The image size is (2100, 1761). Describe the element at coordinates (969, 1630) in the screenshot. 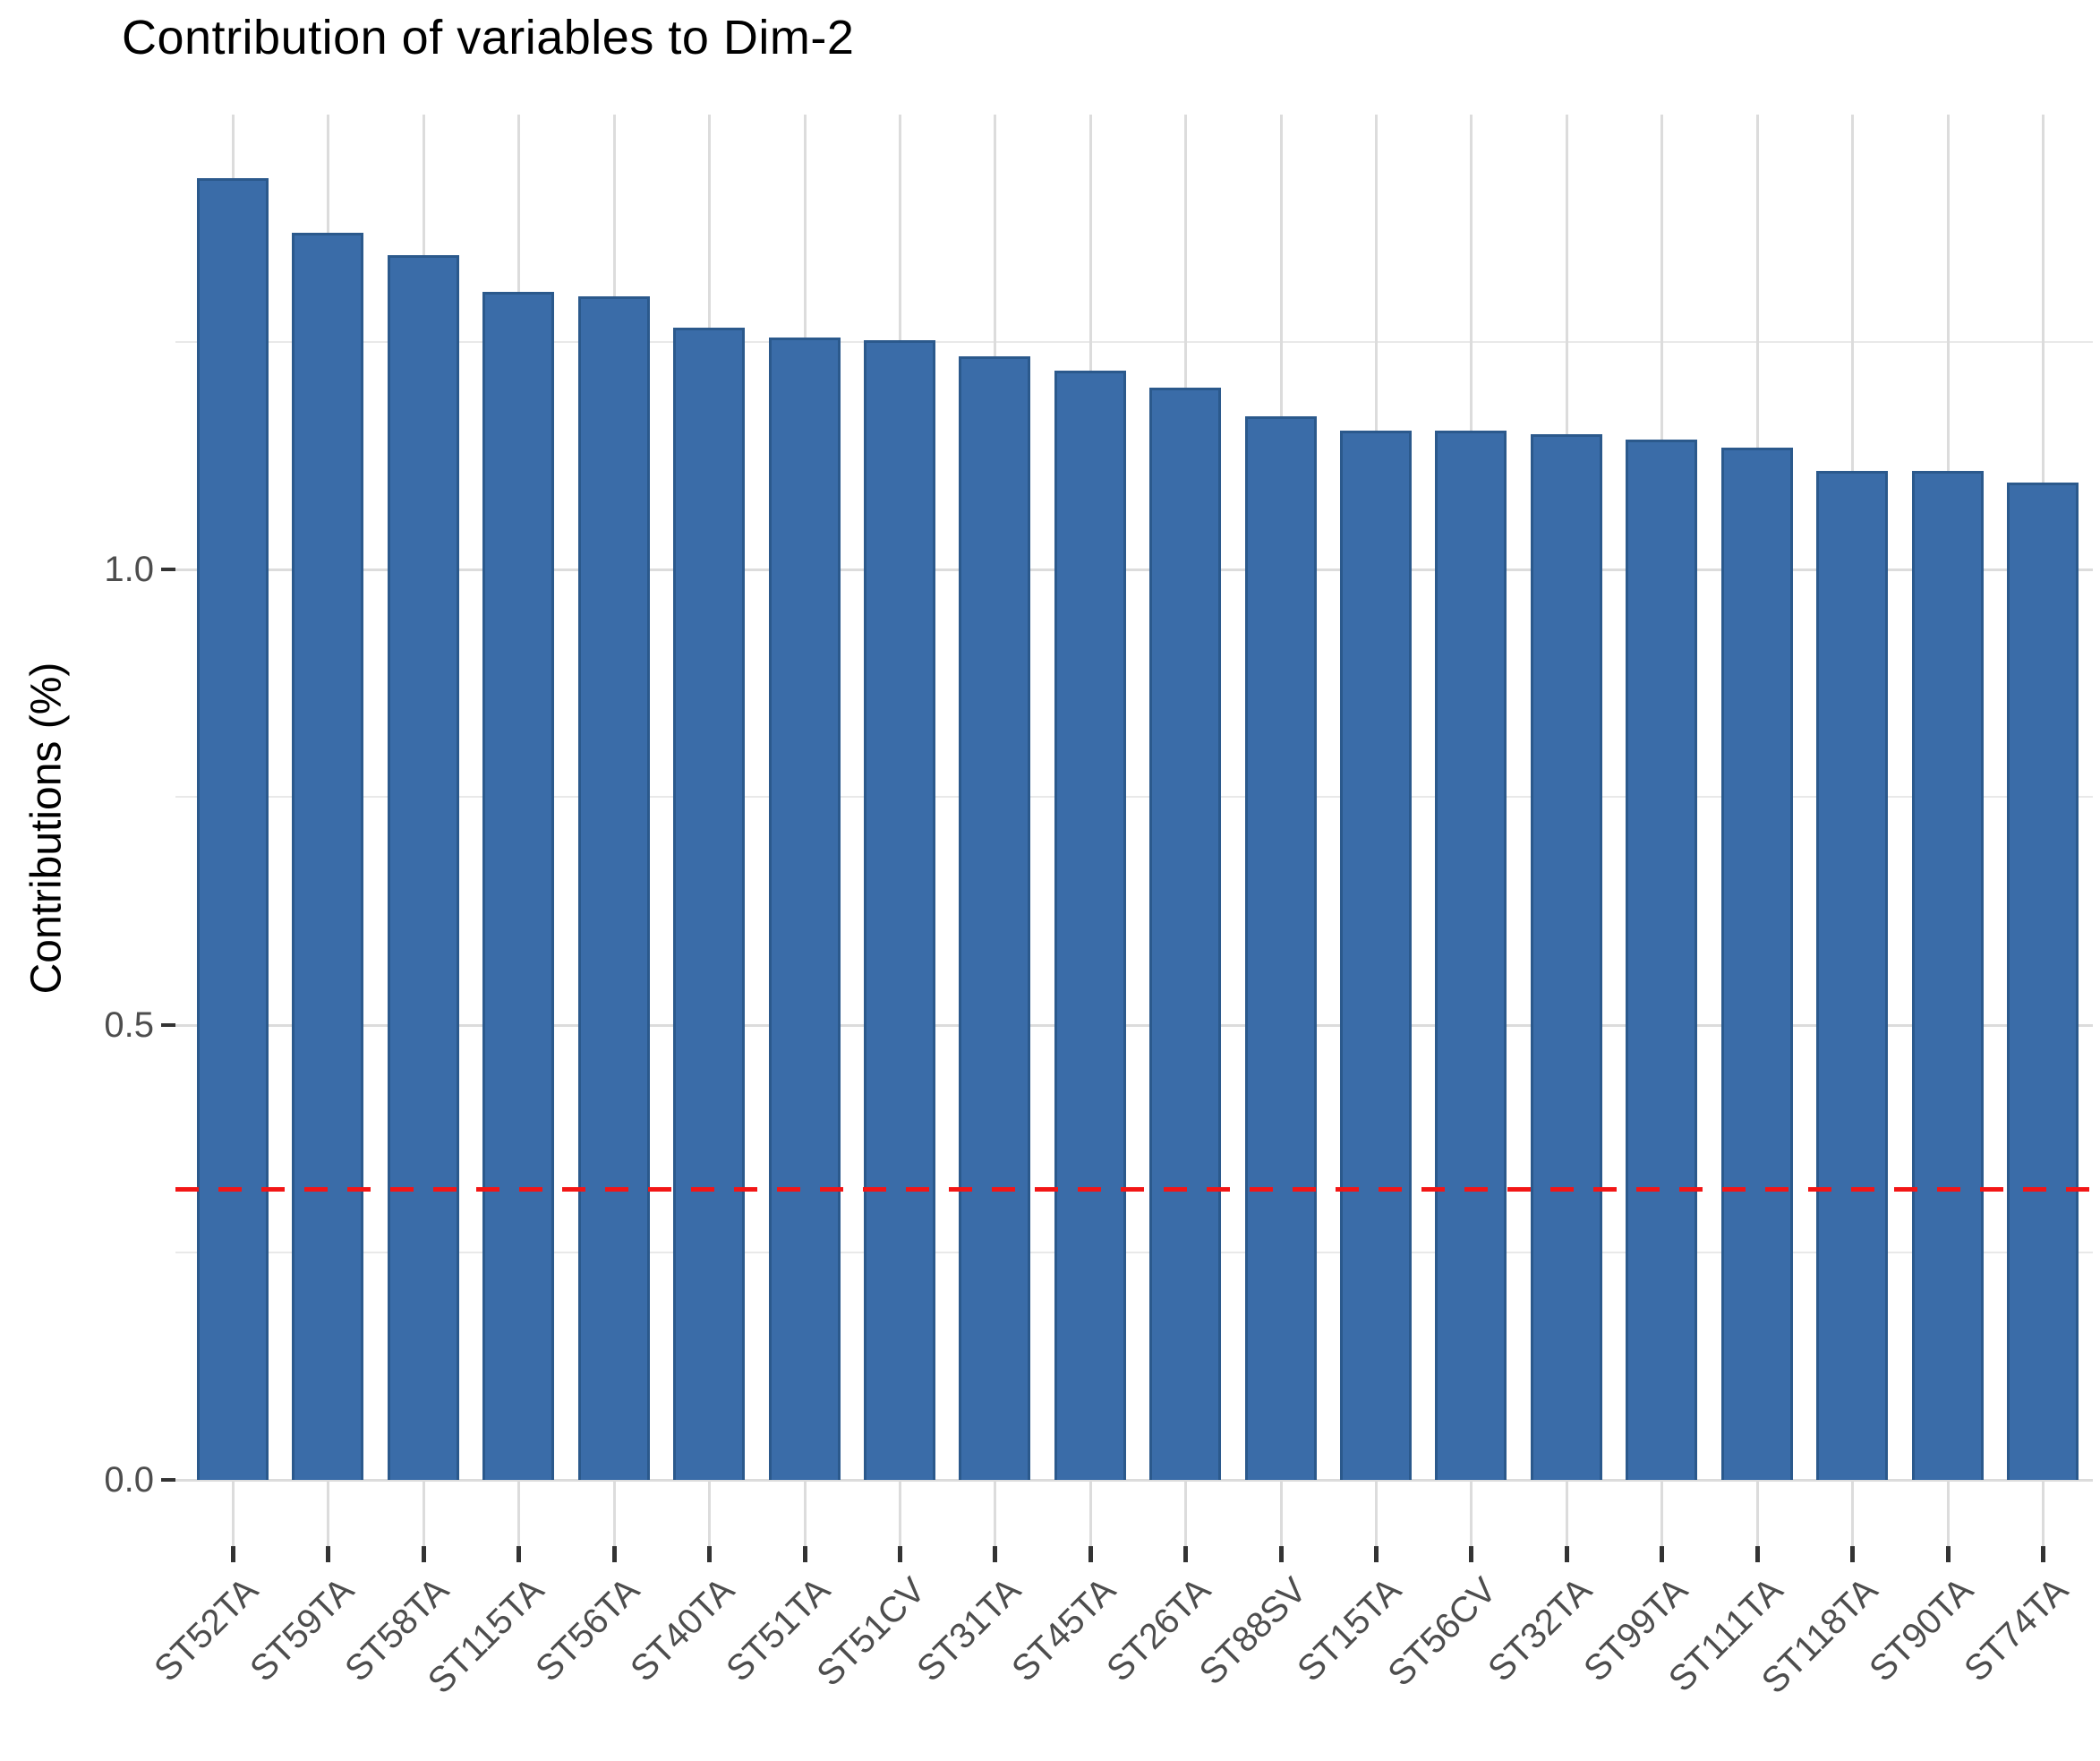

I see `x-tick-label: ST31TA` at that location.